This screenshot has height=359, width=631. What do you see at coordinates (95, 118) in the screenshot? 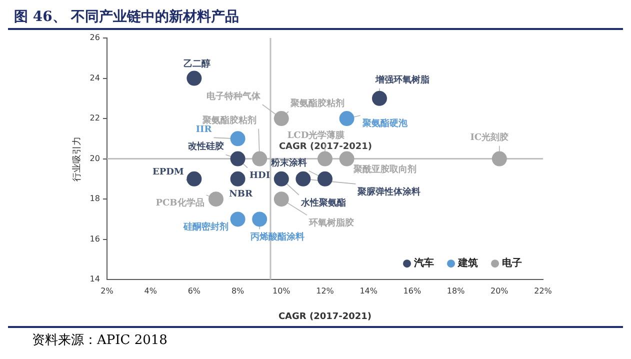
I see `y-tick-label: 22` at bounding box center [95, 118].